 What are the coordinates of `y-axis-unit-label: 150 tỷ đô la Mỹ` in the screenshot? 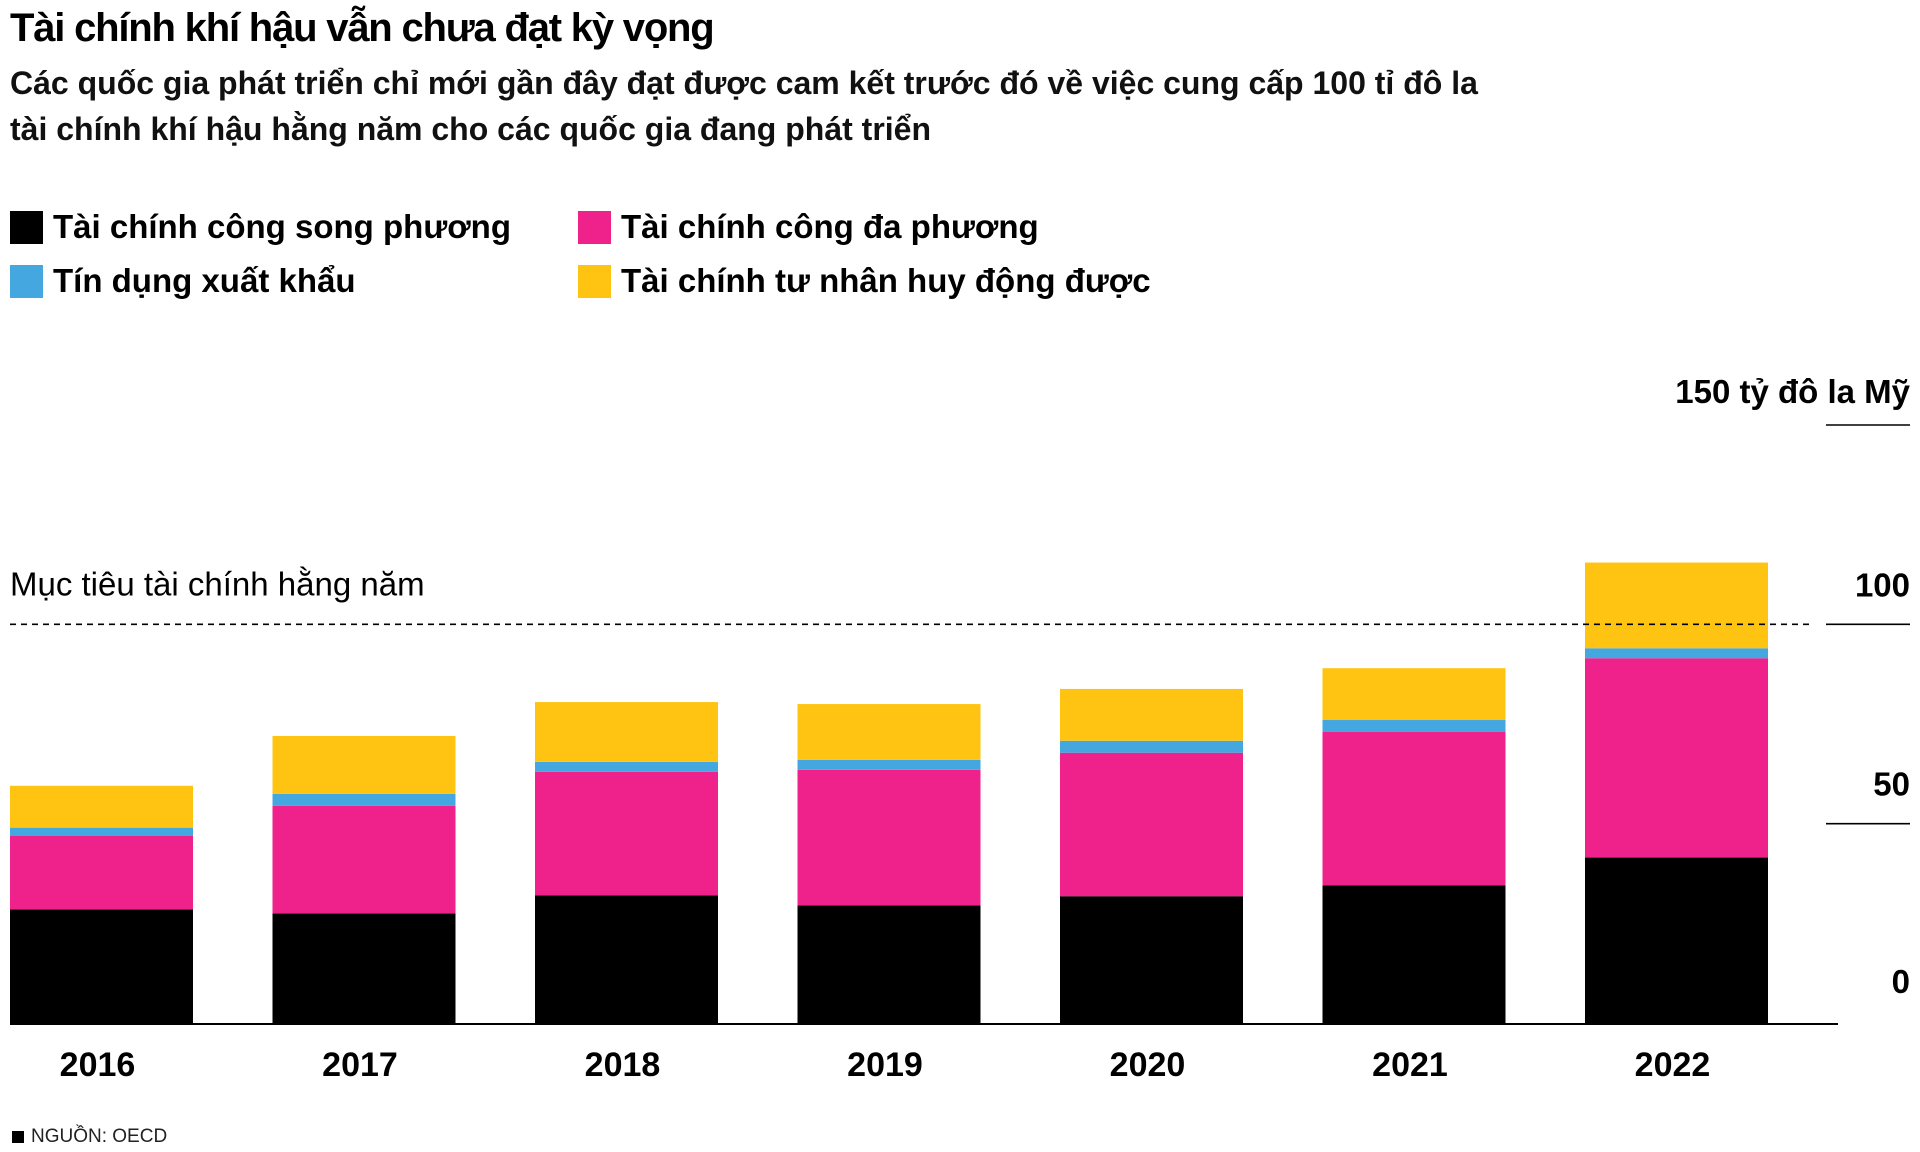 It's located at (1792, 391).